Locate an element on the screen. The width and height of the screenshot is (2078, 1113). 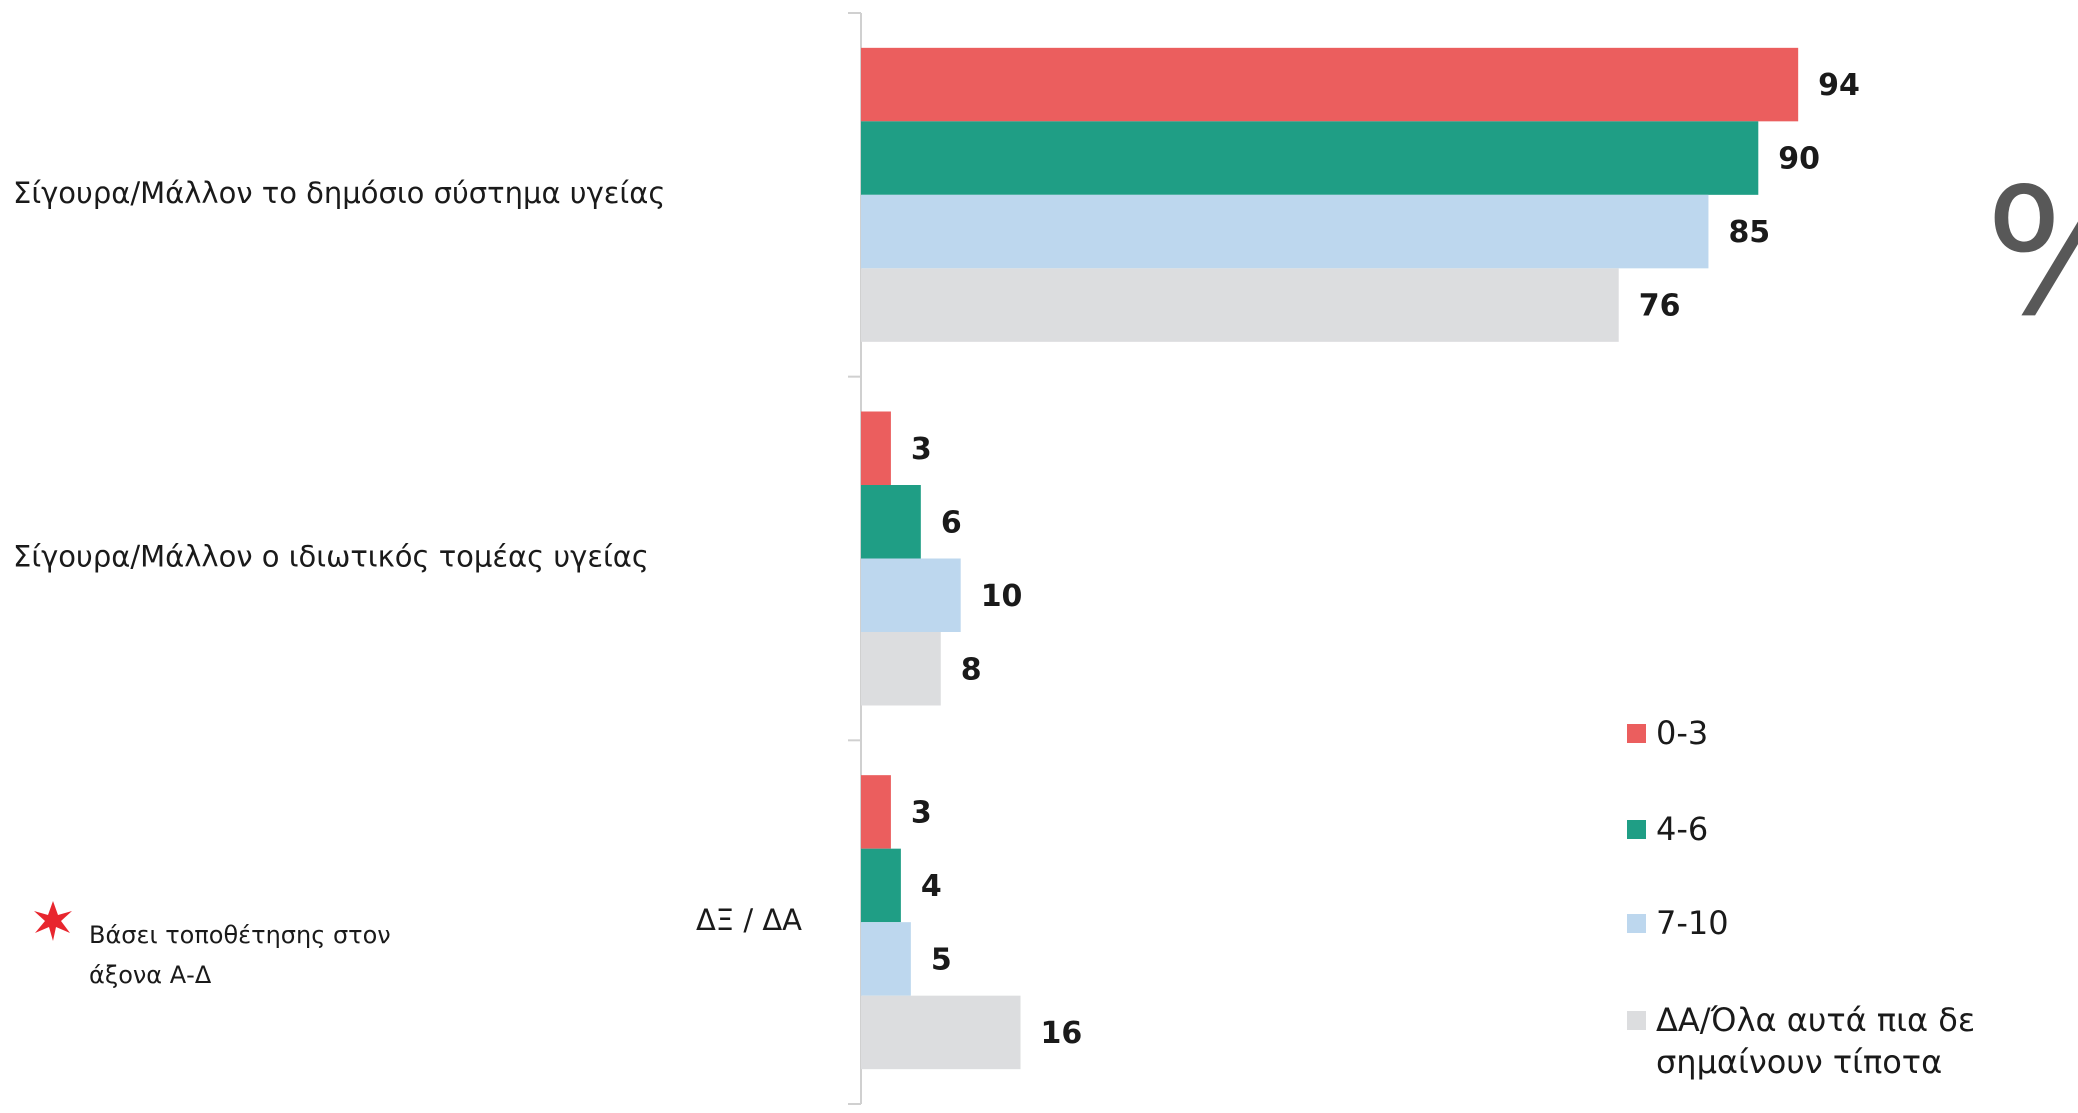
category-label: Σίγουρα/Μάλλον ο ιδιωτικός τομέας υγείας is located at coordinates (331, 557).